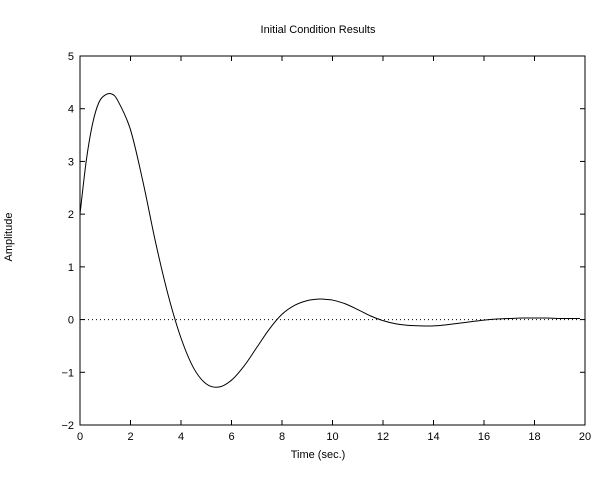 The image size is (600, 480). What do you see at coordinates (71, 321) in the screenshot?
I see `y-tick-label: 0` at bounding box center [71, 321].